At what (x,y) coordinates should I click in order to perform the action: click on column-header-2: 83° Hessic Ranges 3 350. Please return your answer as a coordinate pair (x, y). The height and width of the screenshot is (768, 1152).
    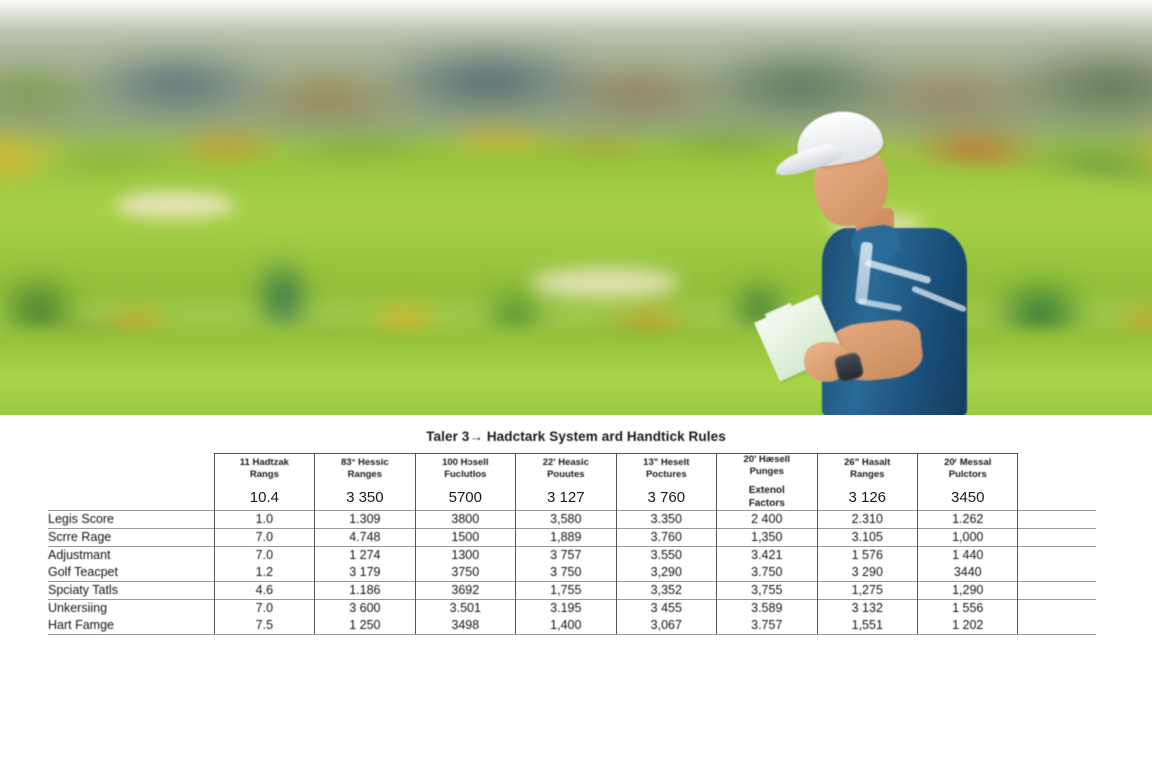
    Looking at the image, I should click on (365, 482).